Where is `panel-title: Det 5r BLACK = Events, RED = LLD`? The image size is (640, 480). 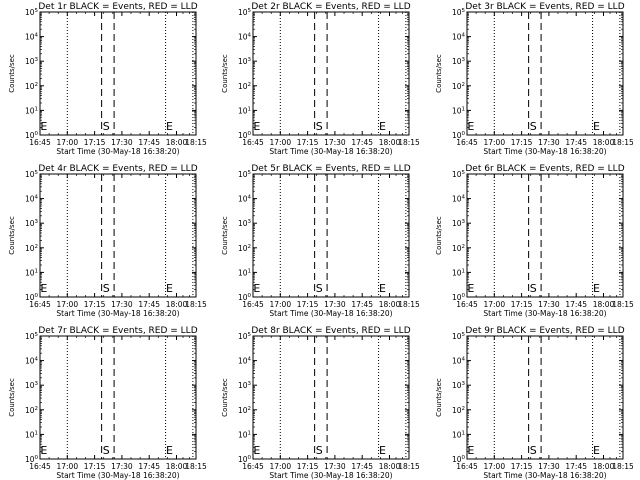 panel-title: Det 5r BLACK = Events, RED = LLD is located at coordinates (330, 169).